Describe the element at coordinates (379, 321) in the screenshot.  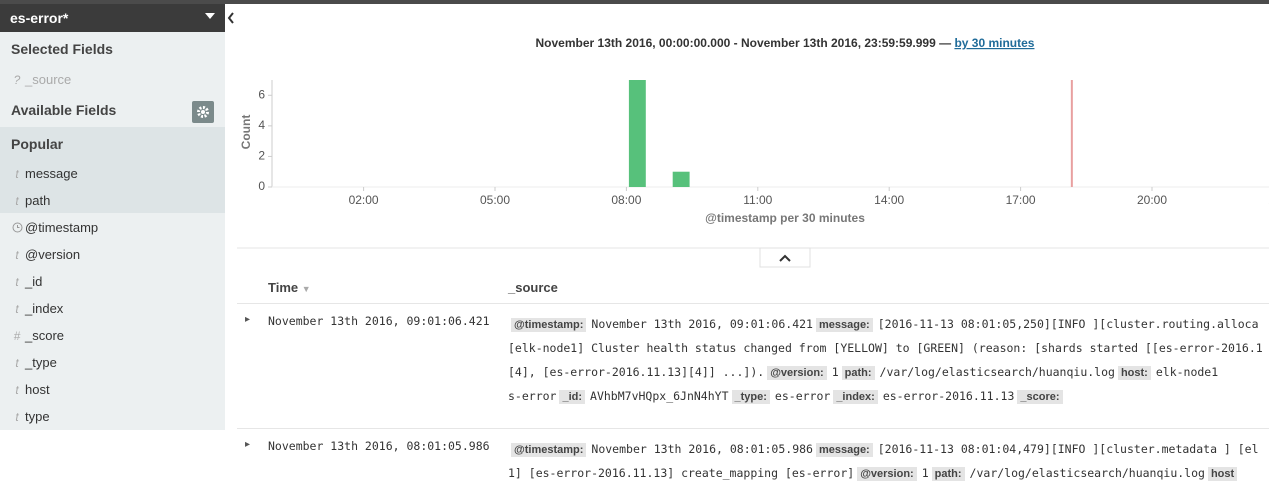
I see `doc-time: November 13th 2016, 09:01:06.421` at that location.